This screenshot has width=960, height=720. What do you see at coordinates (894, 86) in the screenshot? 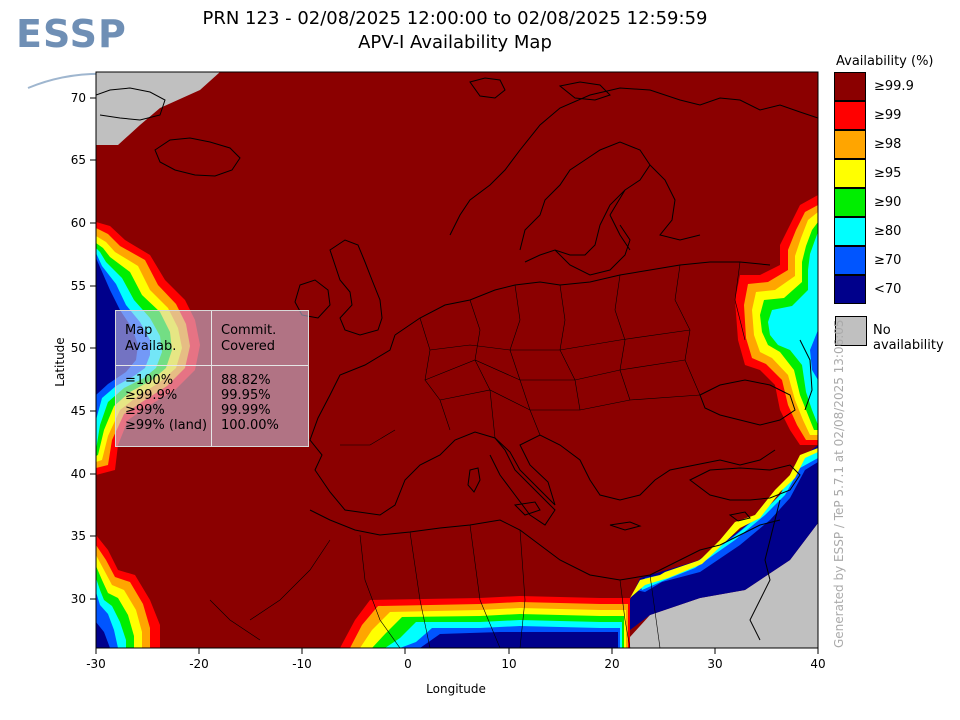
I see `legend-label: ≥99.9` at bounding box center [894, 86].